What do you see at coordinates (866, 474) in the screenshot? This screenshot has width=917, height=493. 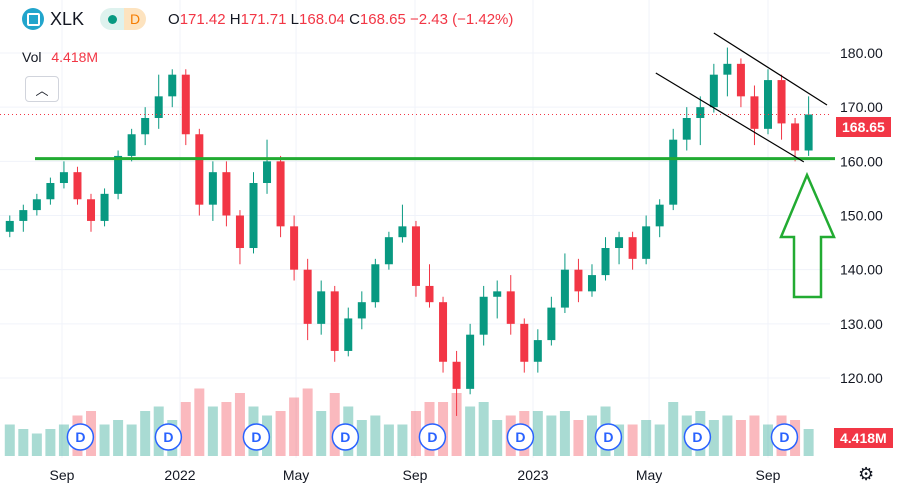 I see `settings-icon: ⚙` at bounding box center [866, 474].